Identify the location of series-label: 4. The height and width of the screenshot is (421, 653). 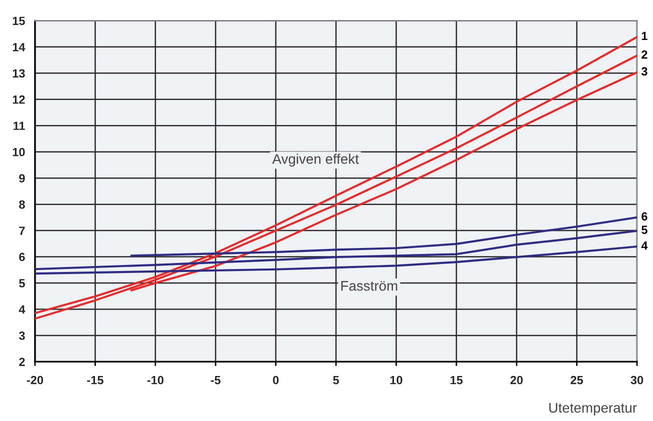
(644, 245).